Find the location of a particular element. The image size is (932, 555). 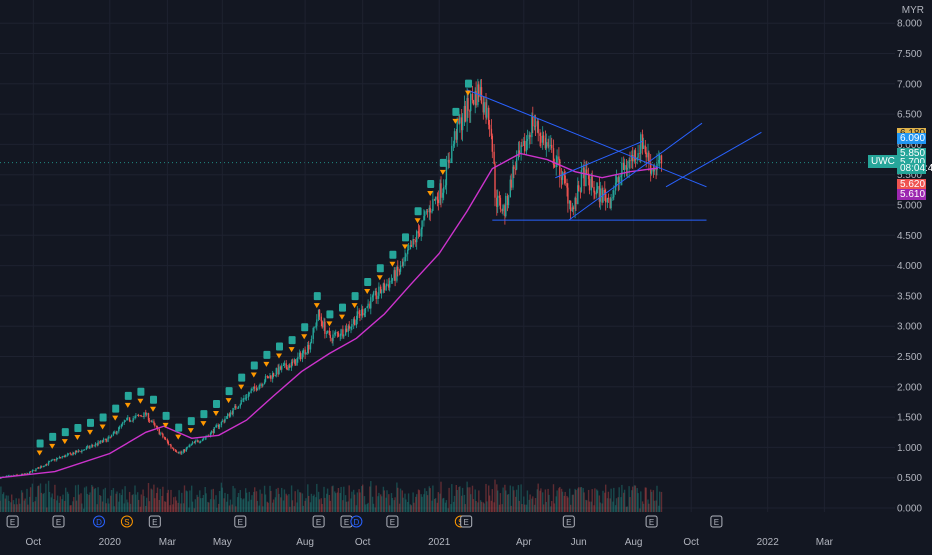

event-markers: EEDSEEEEDESEEEE is located at coordinates (364, 521).